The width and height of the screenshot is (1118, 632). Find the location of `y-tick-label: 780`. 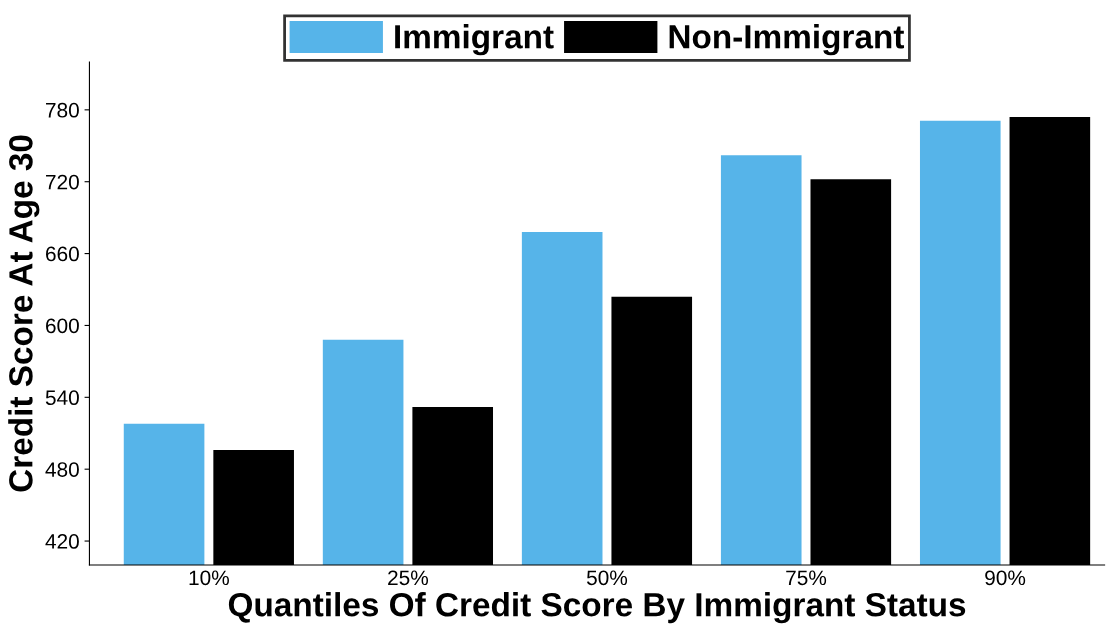

y-tick-label: 780 is located at coordinates (62, 110).